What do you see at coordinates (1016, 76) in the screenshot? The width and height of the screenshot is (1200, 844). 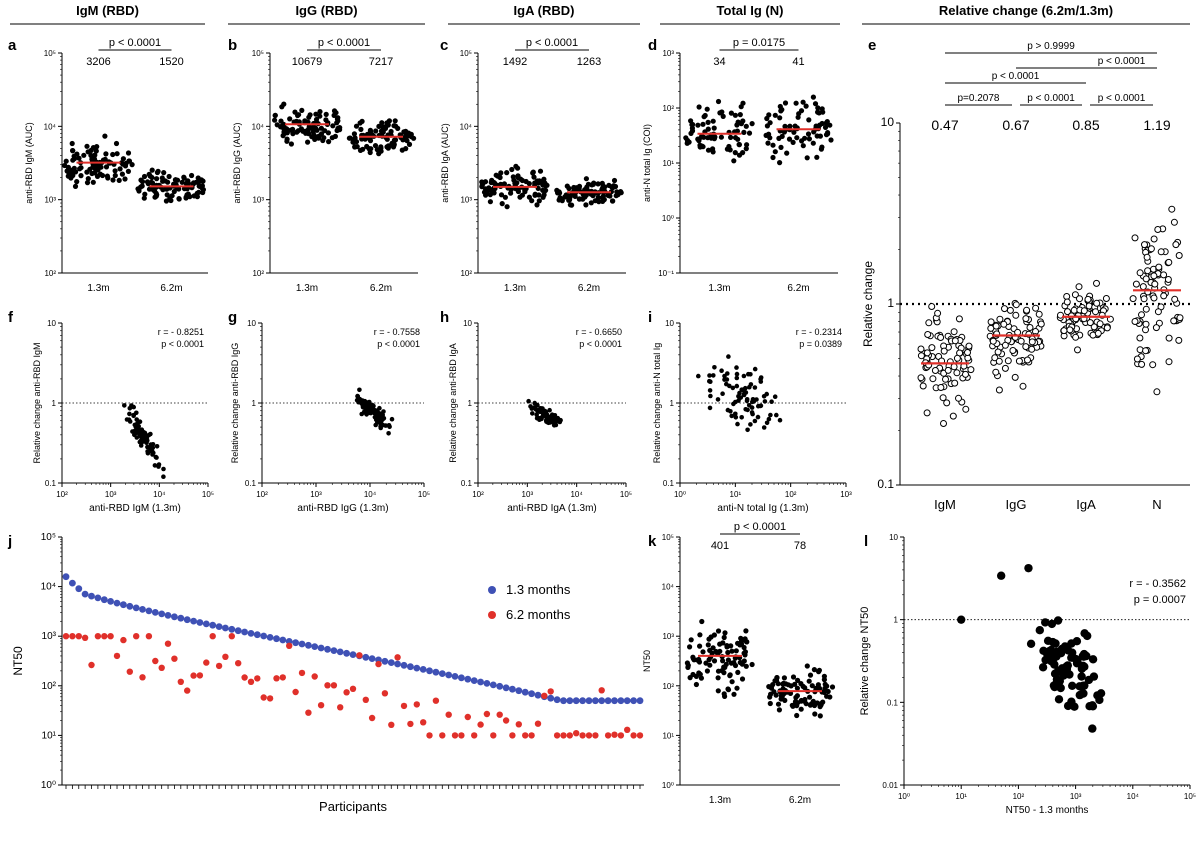 I see `panel-e-comparison: p < 0.0001` at bounding box center [1016, 76].